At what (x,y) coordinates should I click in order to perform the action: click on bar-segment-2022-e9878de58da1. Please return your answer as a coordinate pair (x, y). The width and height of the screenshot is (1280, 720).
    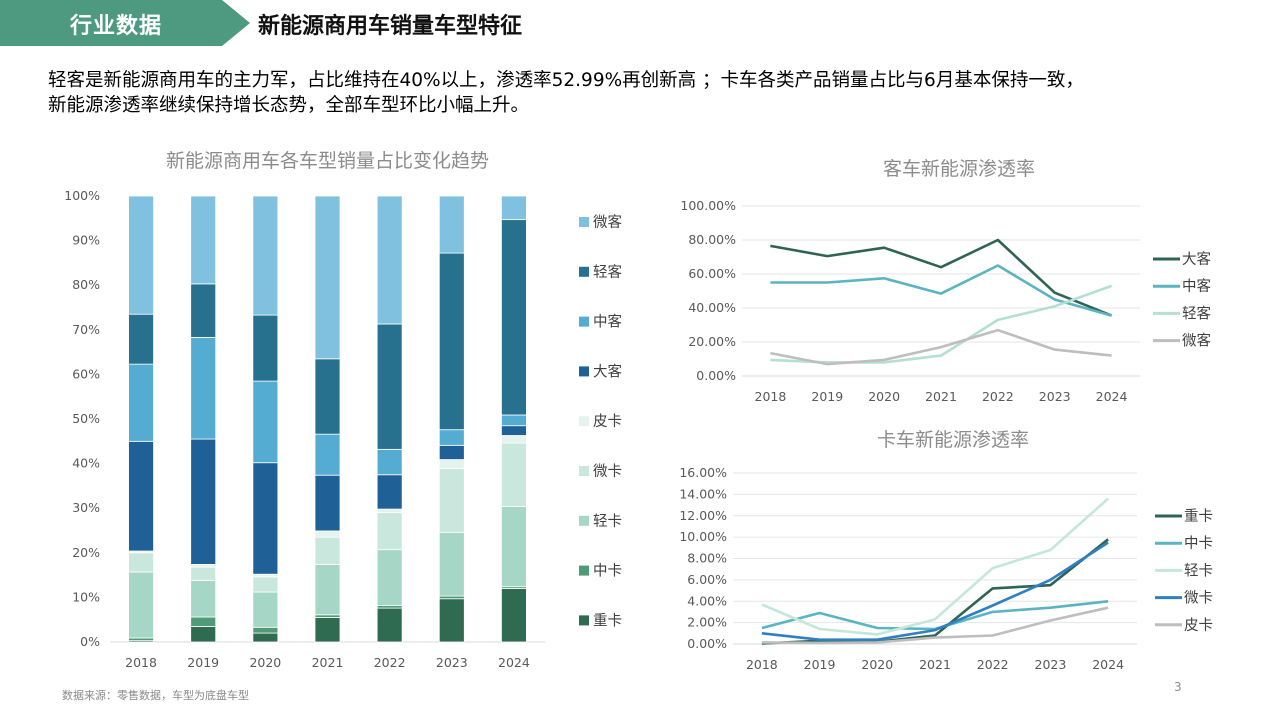
    Looking at the image, I should click on (389, 625).